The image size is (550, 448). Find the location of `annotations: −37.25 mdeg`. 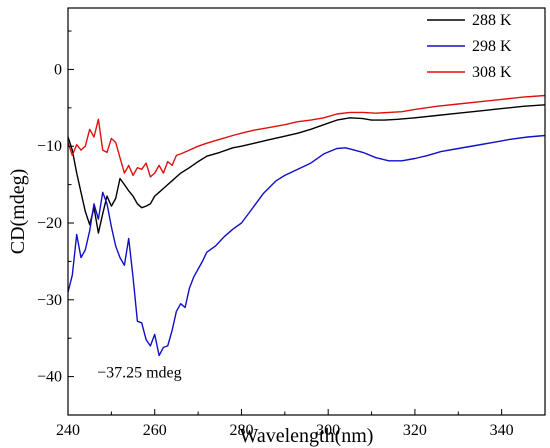

annotations: −37.25 mdeg is located at coordinates (139, 372).